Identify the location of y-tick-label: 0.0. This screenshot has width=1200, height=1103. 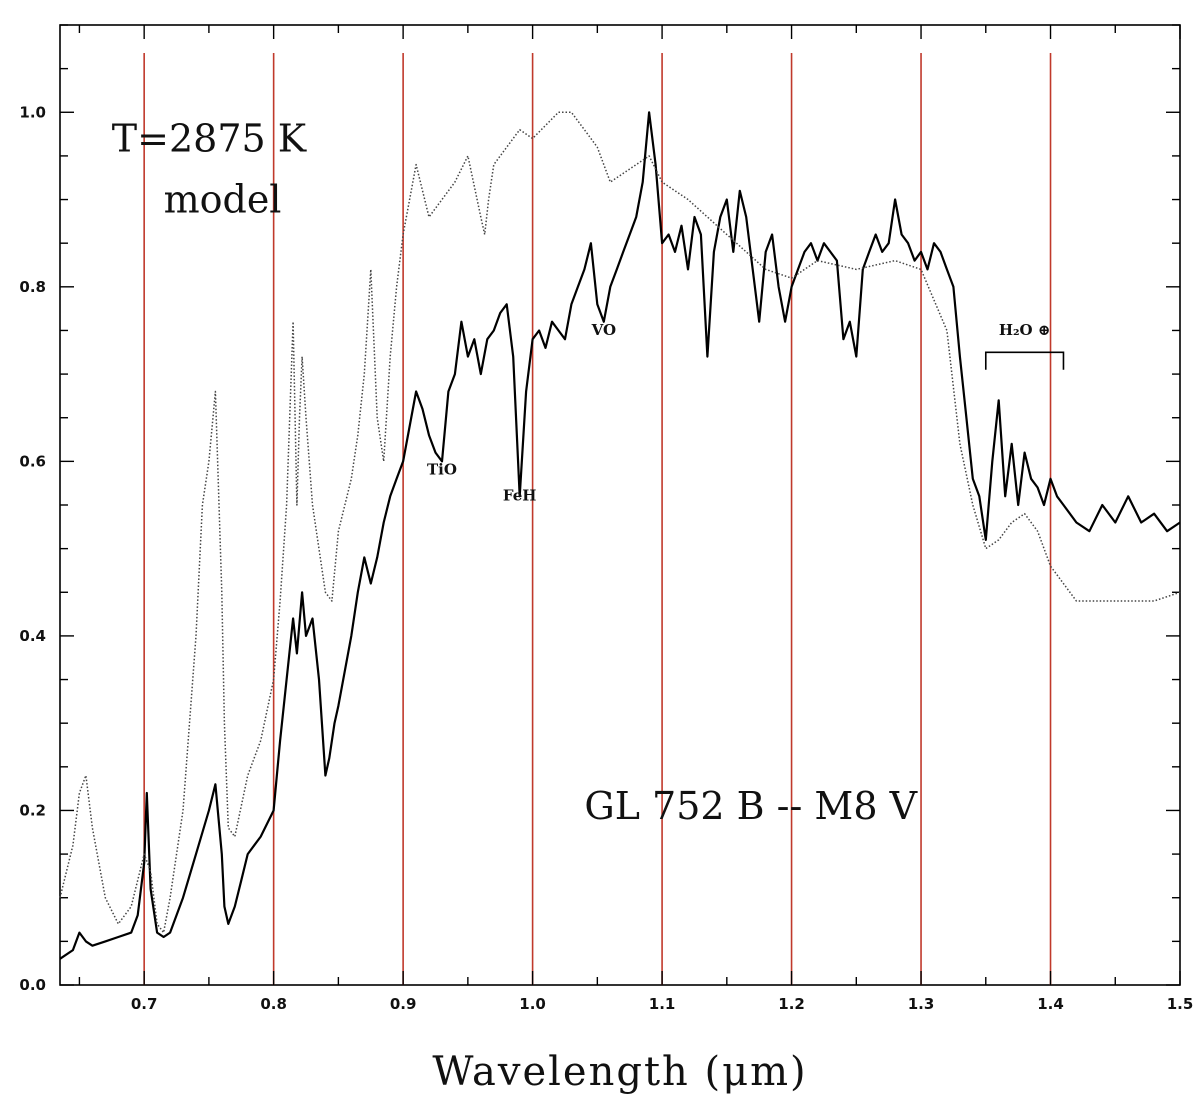
(32, 985).